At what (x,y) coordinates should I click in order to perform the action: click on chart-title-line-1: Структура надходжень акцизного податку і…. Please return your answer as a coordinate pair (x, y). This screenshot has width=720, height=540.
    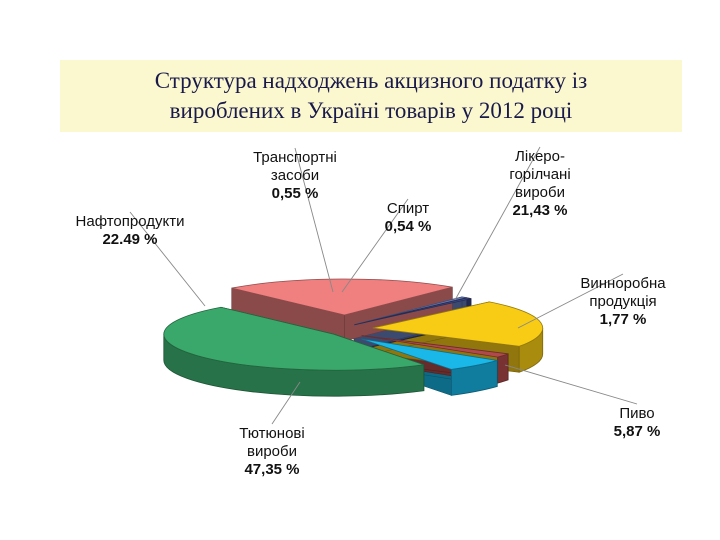
    Looking at the image, I should click on (371, 80).